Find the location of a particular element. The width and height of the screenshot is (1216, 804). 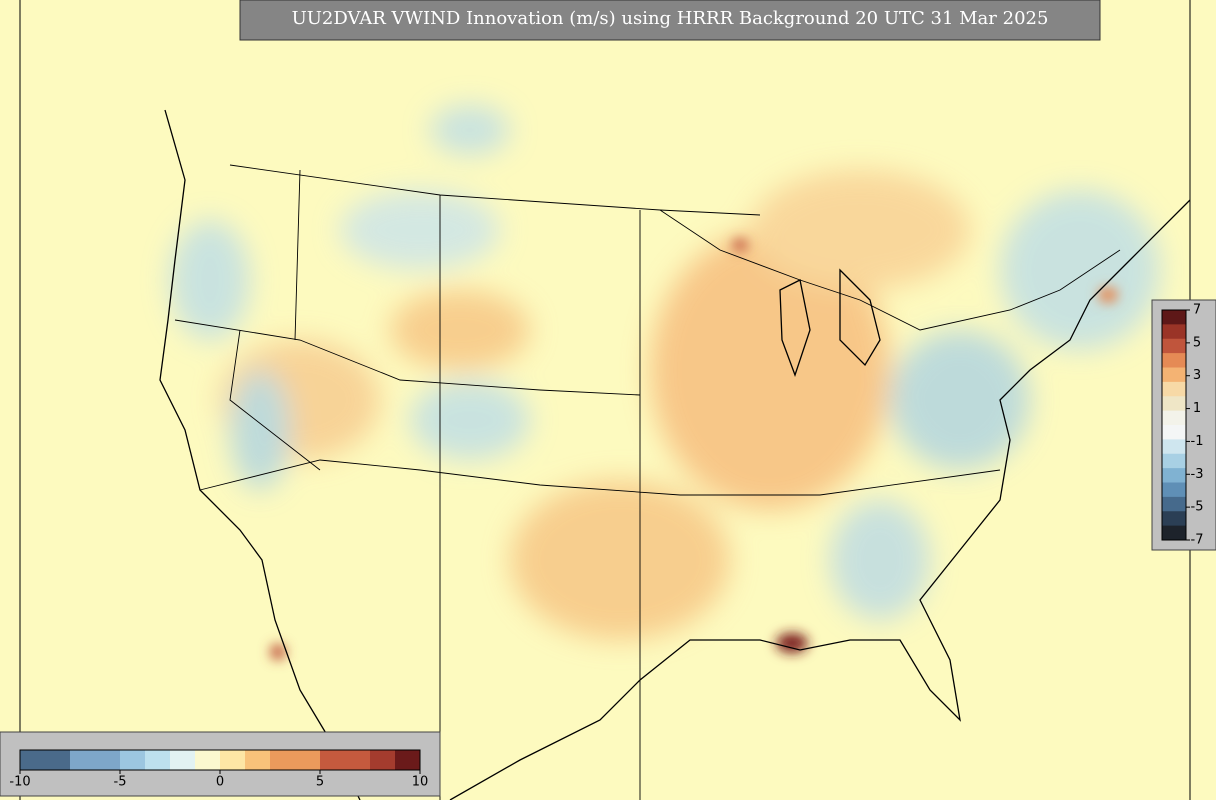

title-box is located at coordinates (670, 20).